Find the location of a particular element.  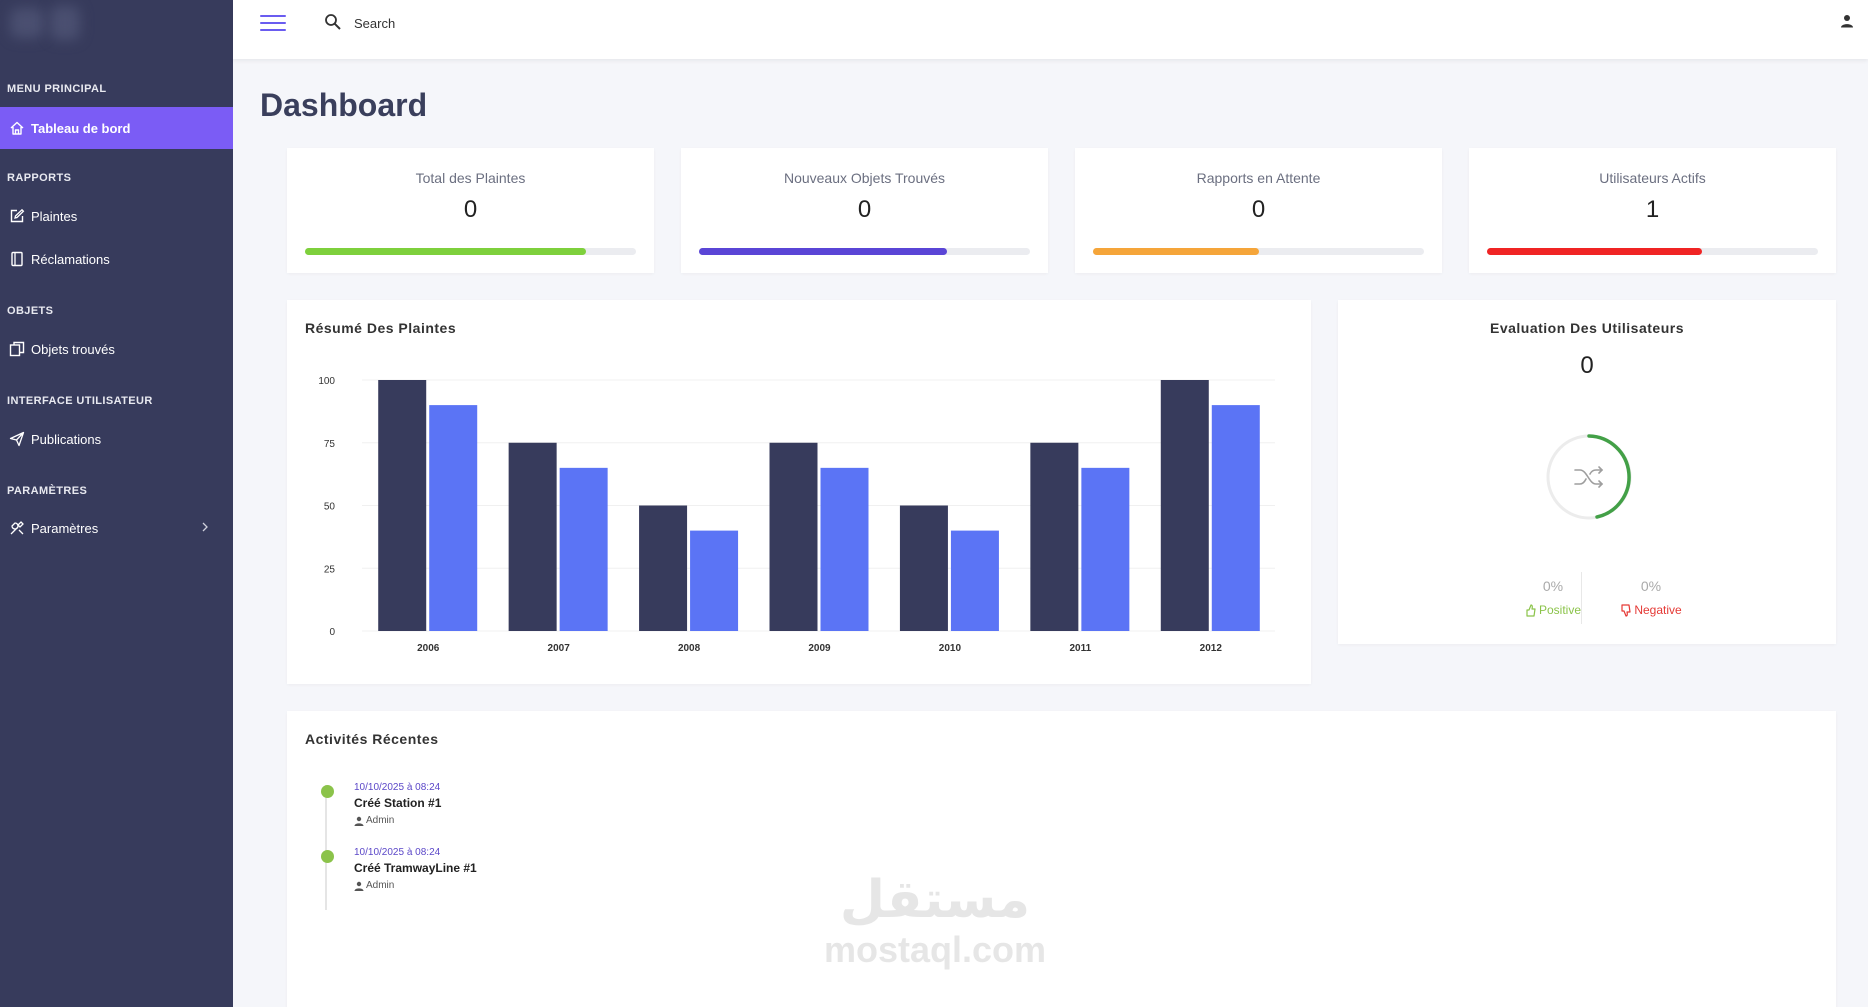

sidebar-item-reclamations: Réclamations is located at coordinates (116, 259).